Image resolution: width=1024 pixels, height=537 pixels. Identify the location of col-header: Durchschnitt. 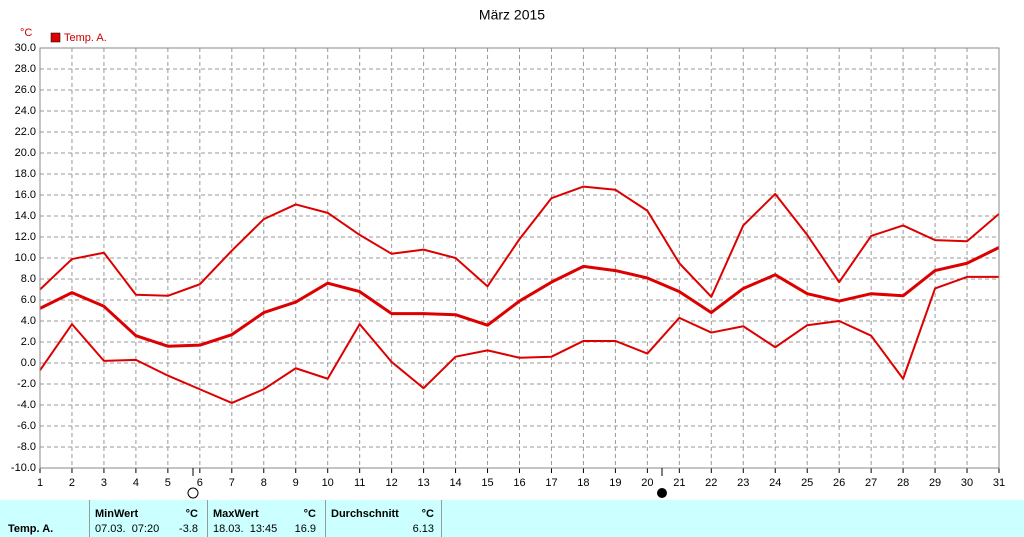
(365, 514).